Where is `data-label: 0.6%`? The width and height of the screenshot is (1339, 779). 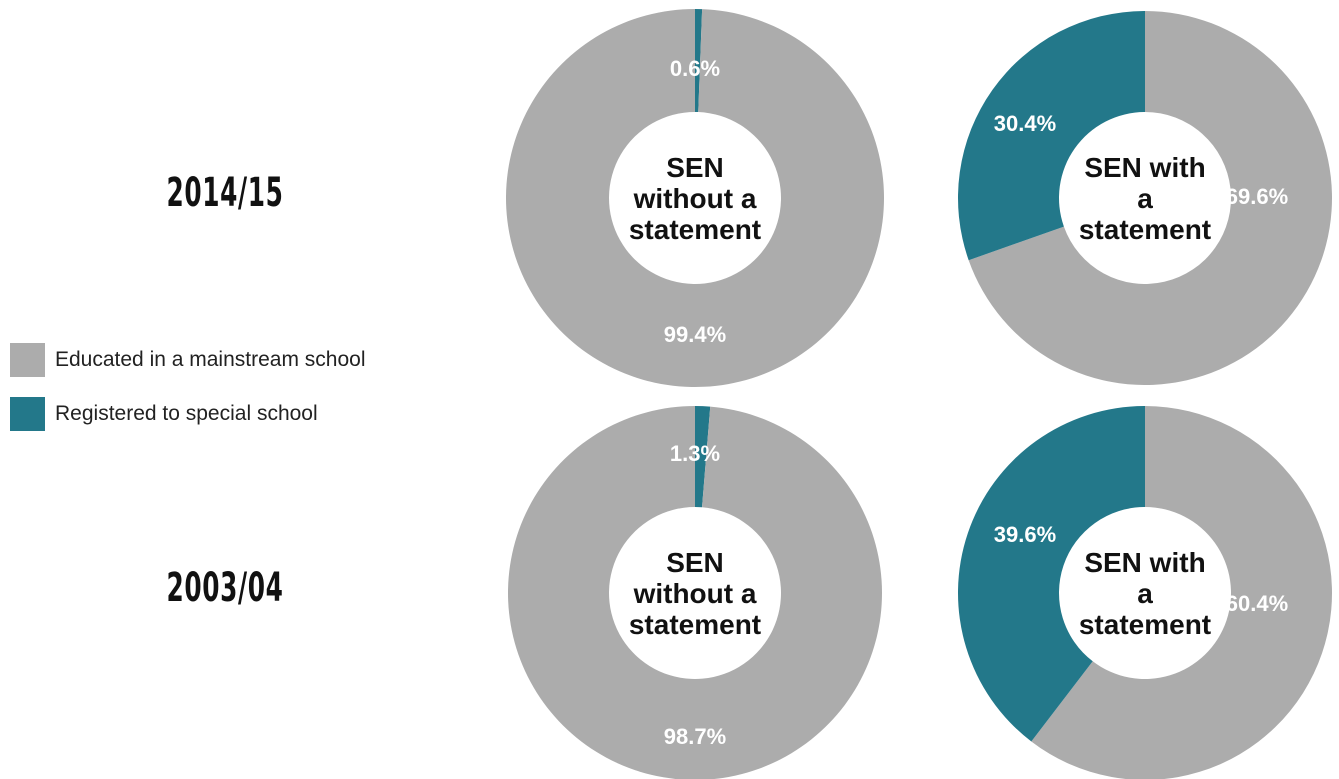
data-label: 0.6% is located at coordinates (695, 68).